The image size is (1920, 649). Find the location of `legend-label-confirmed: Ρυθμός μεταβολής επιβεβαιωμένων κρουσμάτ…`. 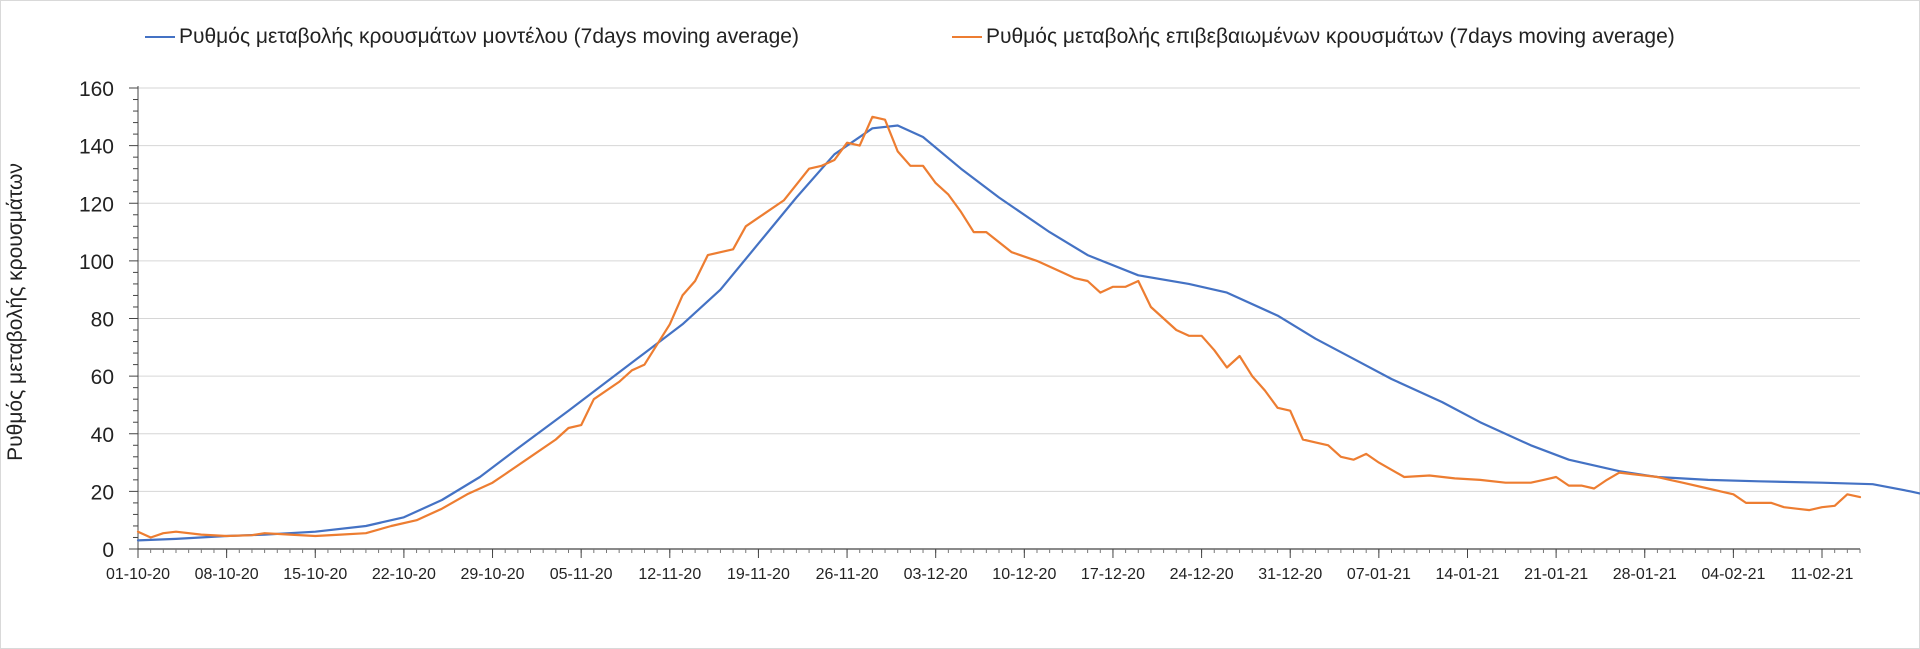

legend-label-confirmed: Ρυθμός μεταβολής επιβεβαιωμένων κρουσμάτ… is located at coordinates (1330, 36).